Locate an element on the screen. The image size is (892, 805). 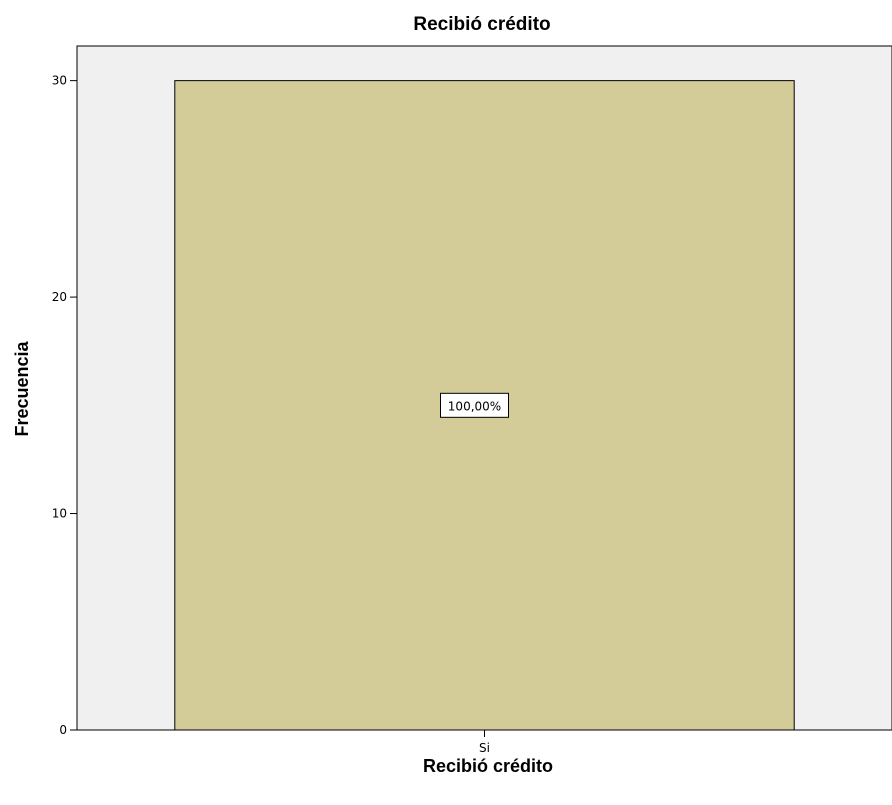
data-label: 100,00% is located at coordinates (474, 406).